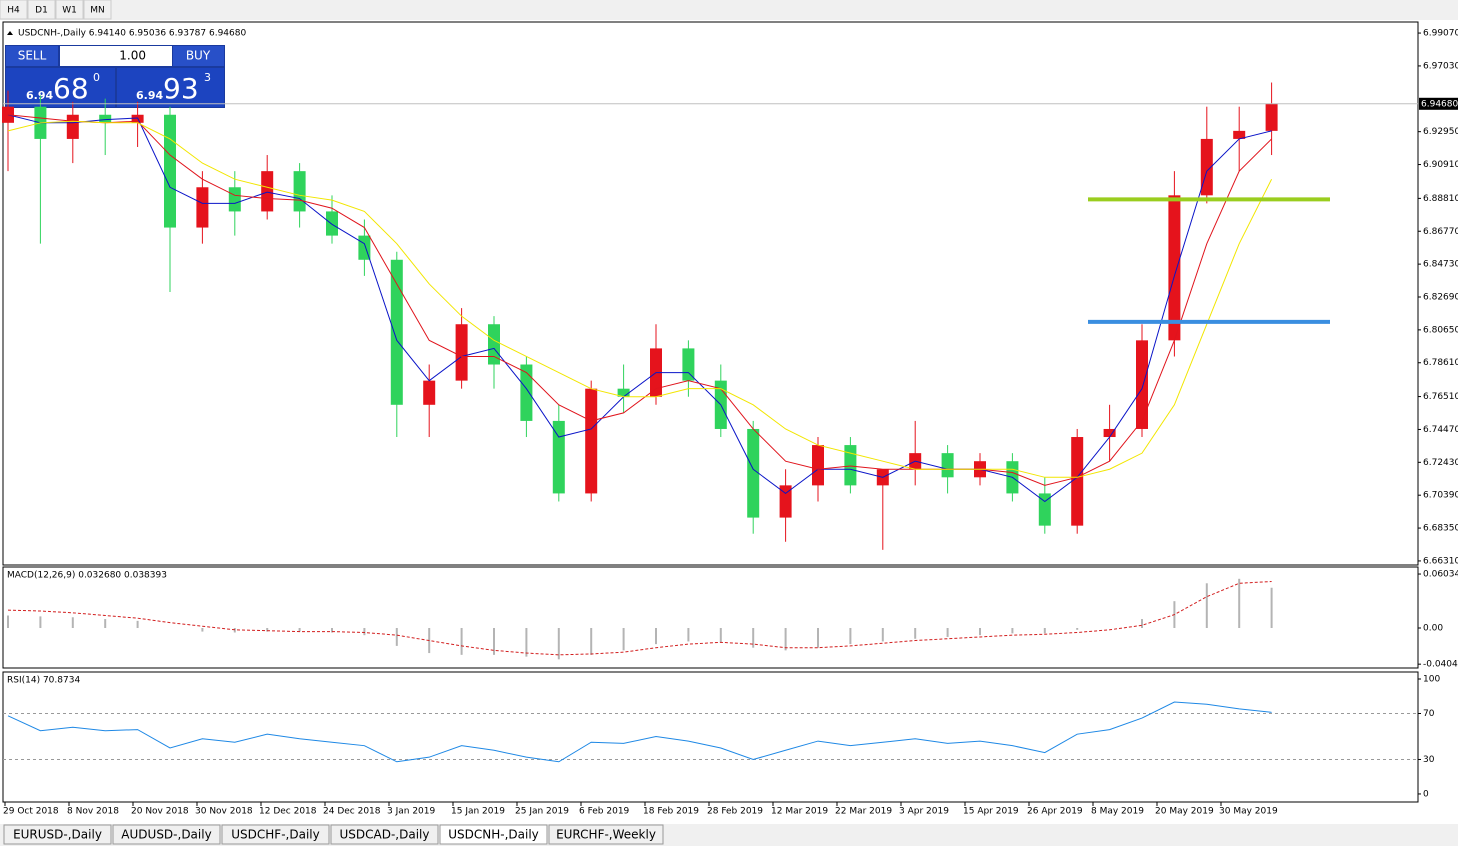 The height and width of the screenshot is (850, 1458). I want to click on timeframe-label: D1, so click(41, 11).